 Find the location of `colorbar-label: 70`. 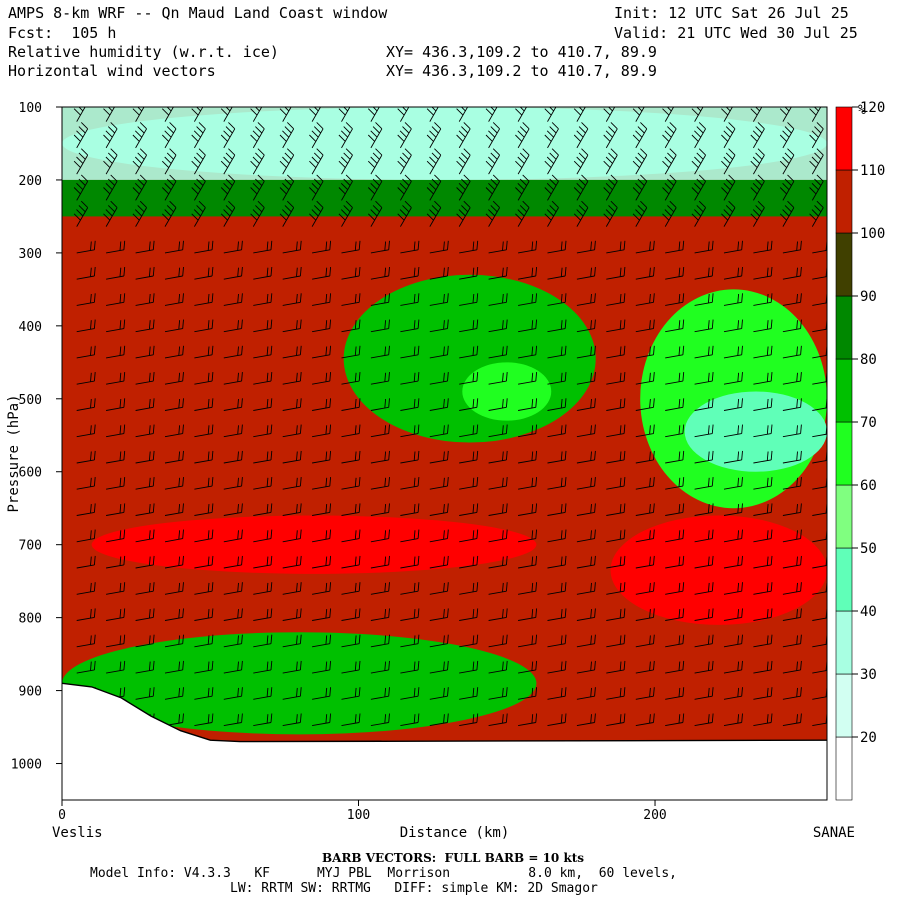

colorbar-label: 70 is located at coordinates (868, 423).